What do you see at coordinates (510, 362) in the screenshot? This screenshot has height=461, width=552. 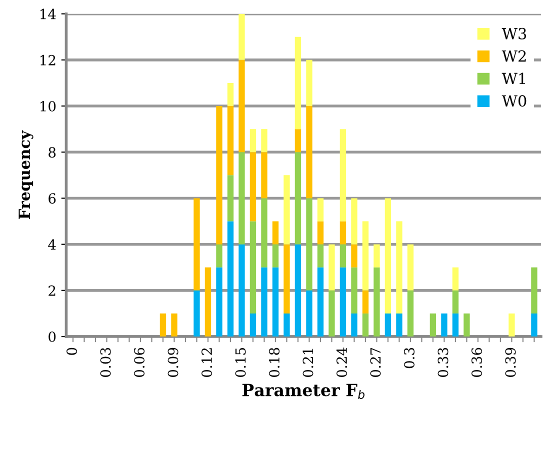 I see `x-tick-label: 0.39` at bounding box center [510, 362].